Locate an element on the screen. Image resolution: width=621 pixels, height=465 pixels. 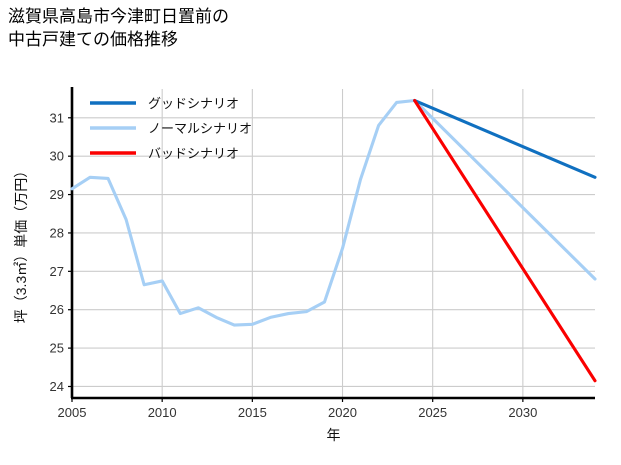
x-tick-label: 2015 is located at coordinates (252, 412).